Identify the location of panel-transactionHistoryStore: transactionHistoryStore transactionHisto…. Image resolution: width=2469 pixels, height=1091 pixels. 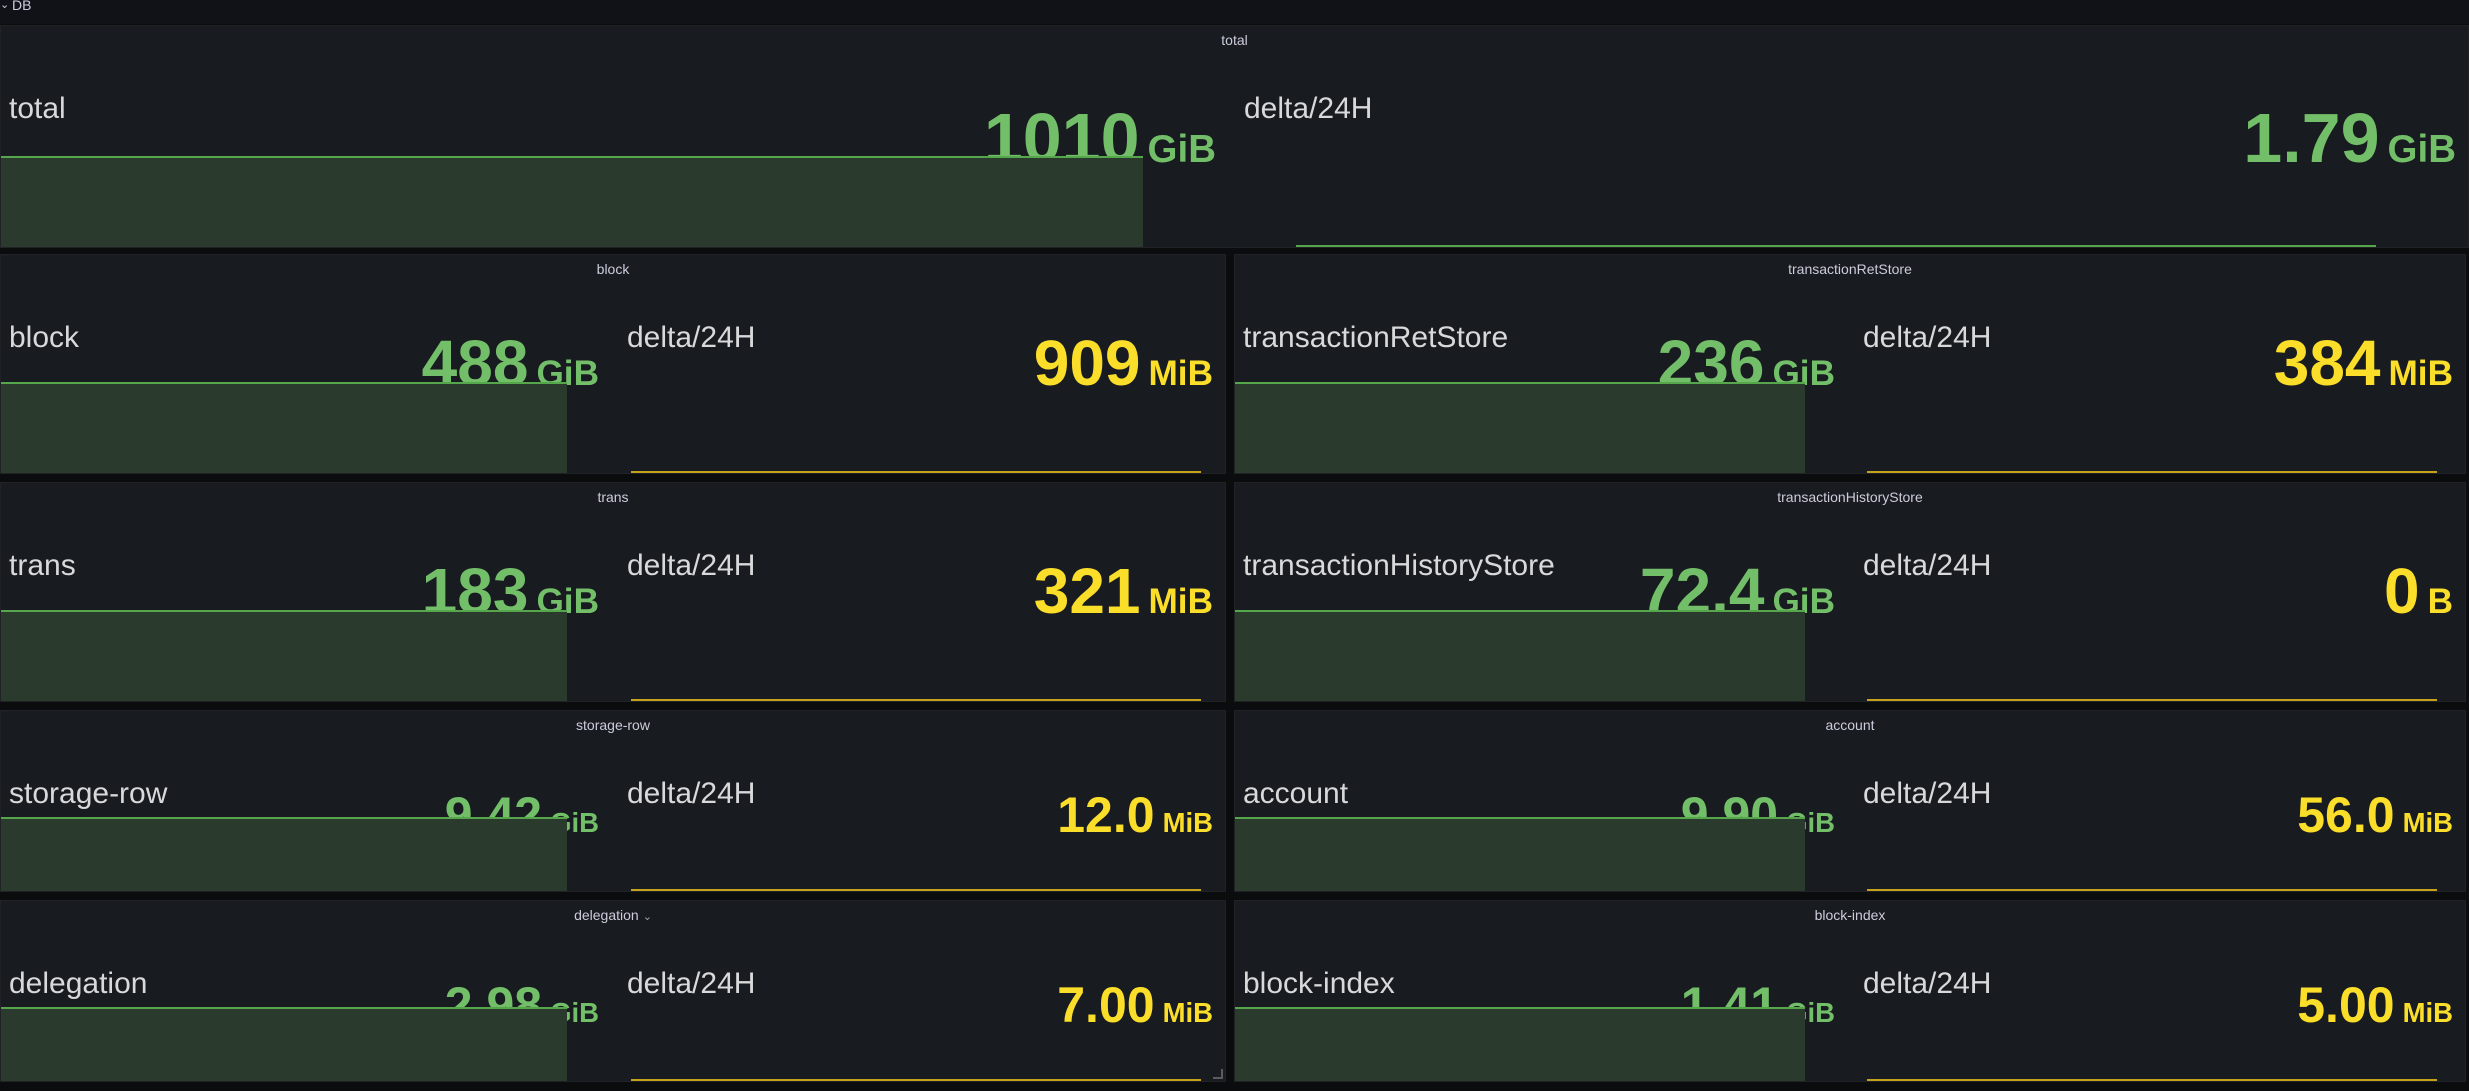
(1850, 592).